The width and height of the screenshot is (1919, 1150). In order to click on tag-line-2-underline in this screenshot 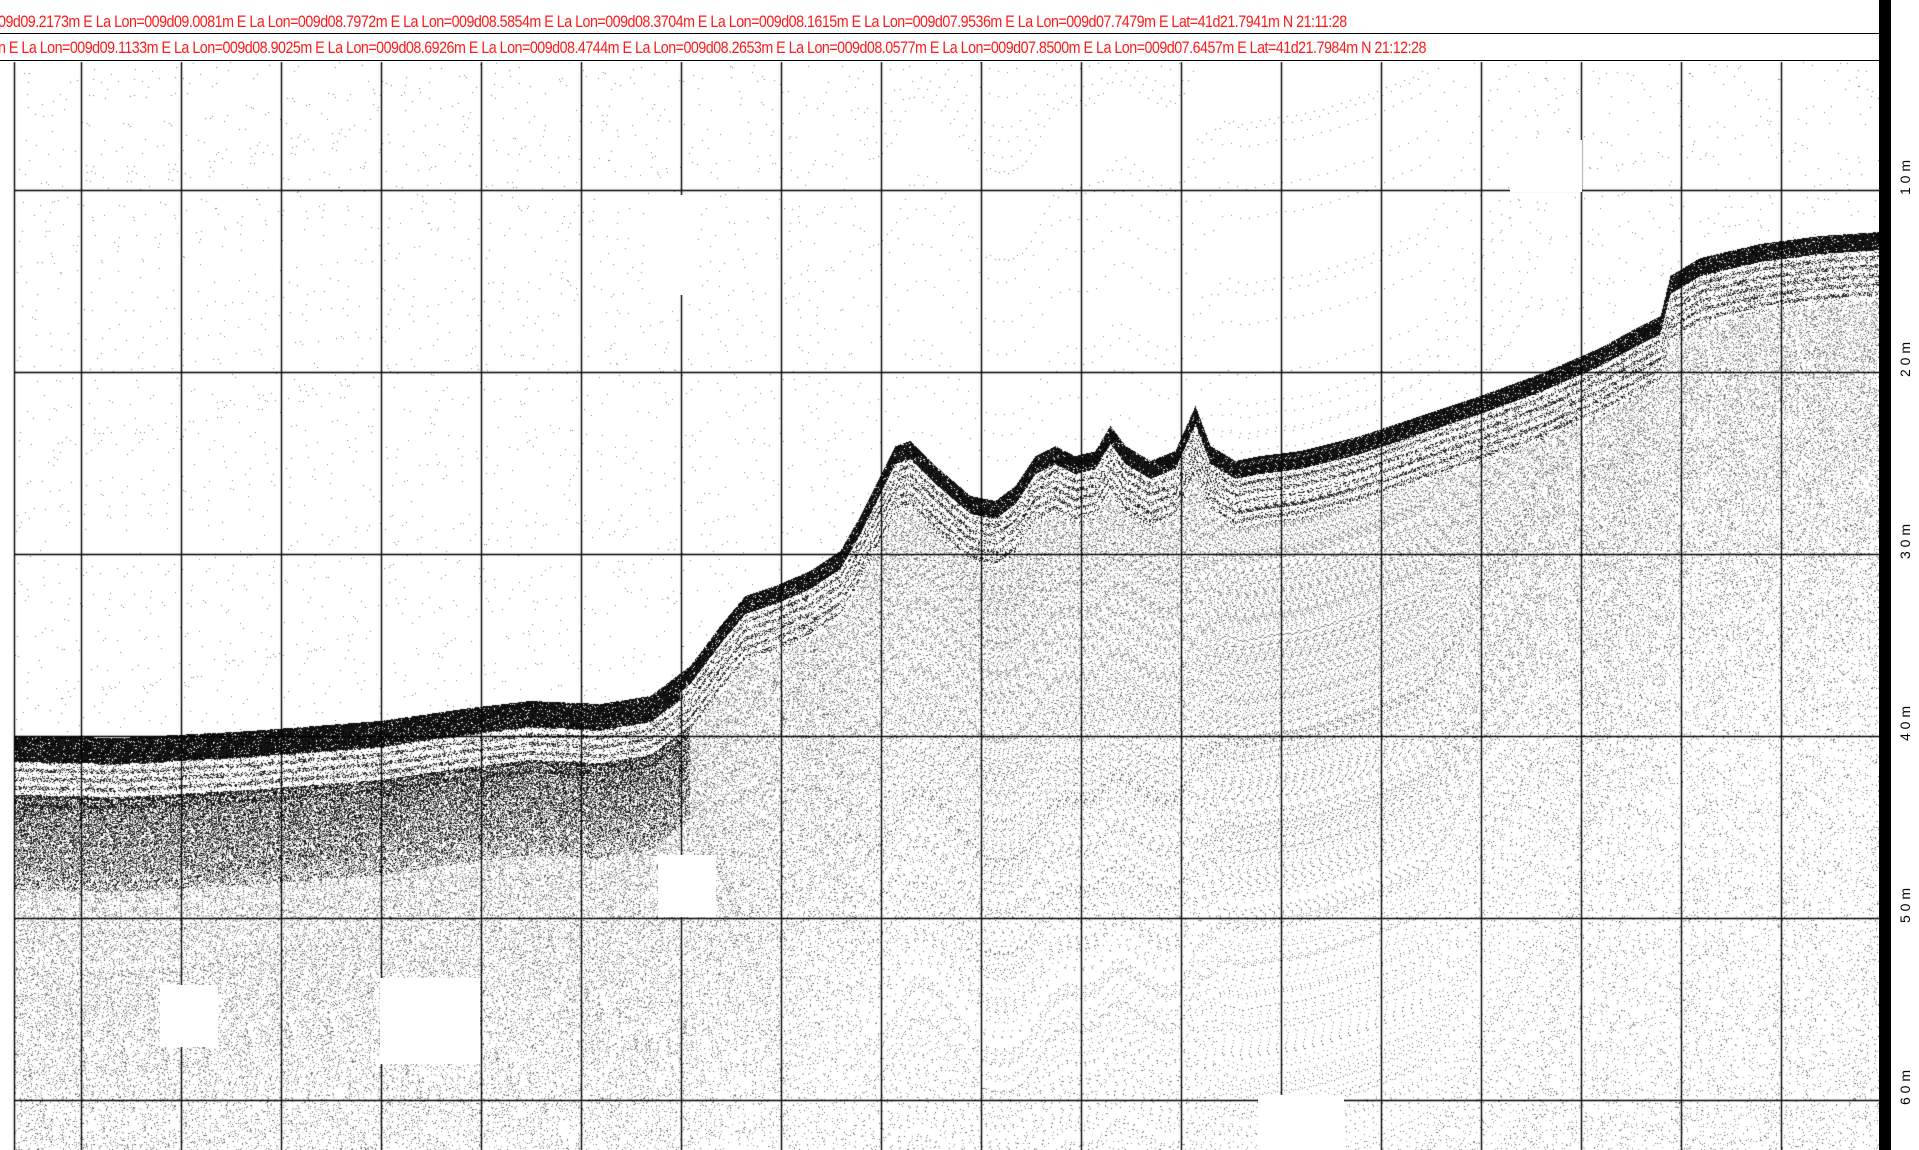, I will do `click(940, 60)`.